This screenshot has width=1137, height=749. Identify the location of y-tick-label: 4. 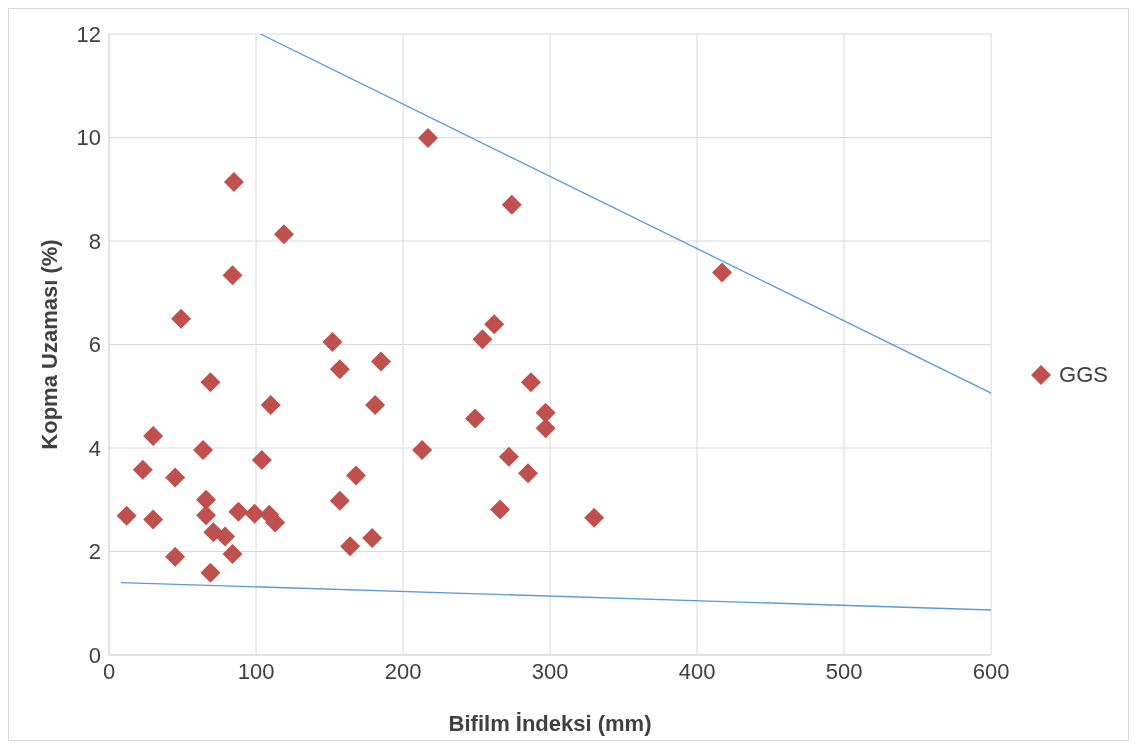
(94, 448).